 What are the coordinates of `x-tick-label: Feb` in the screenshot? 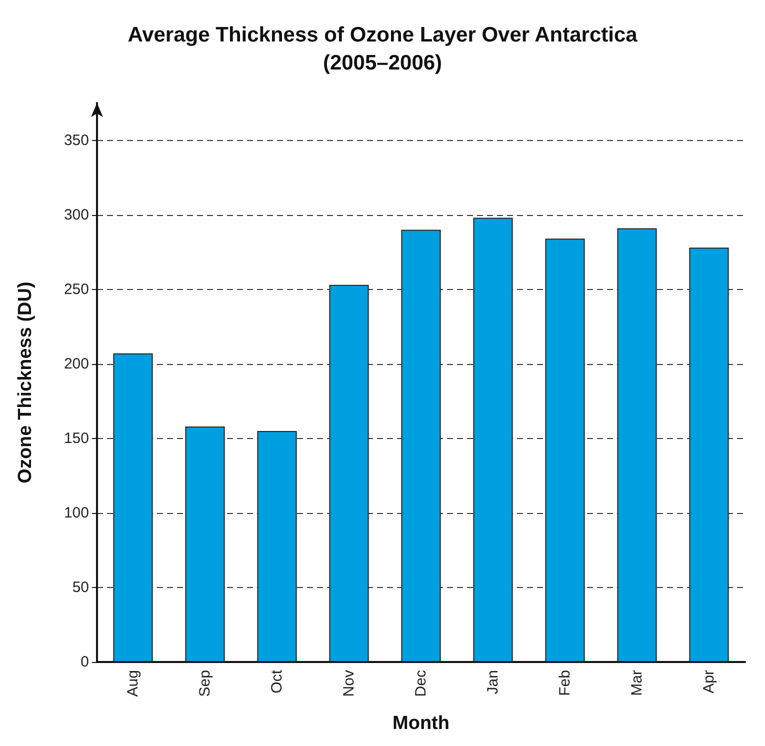 It's located at (565, 683).